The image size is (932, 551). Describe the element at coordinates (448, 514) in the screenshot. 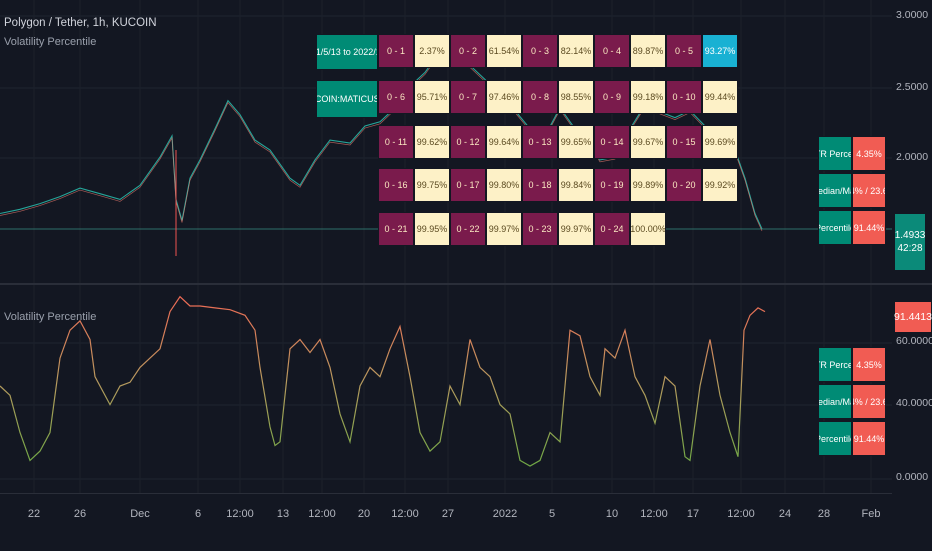

I see `time-tick: 27` at that location.